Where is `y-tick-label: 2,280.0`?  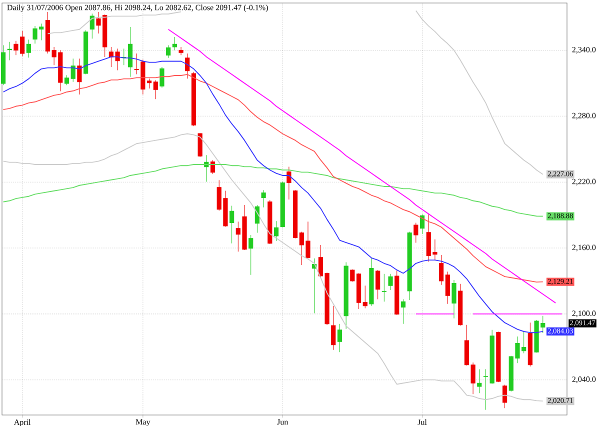
y-tick-label: 2,280.0 is located at coordinates (584, 116).